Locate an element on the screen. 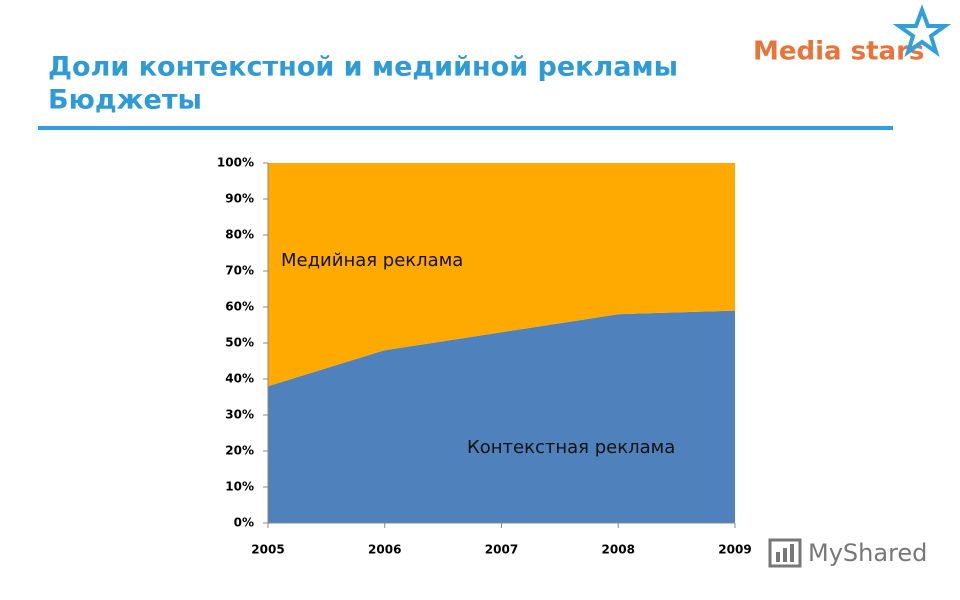  x-tick-label: 2009 is located at coordinates (734, 550).